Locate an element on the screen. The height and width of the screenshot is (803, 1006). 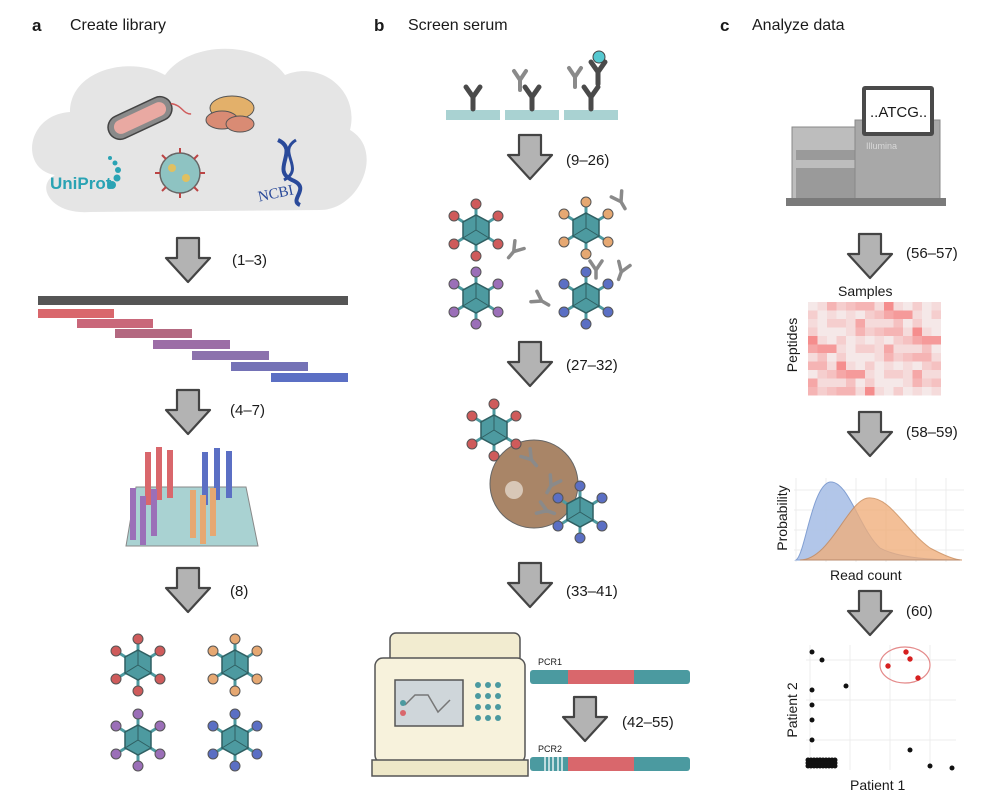
ref-a3: (8) is located at coordinates (239, 591).